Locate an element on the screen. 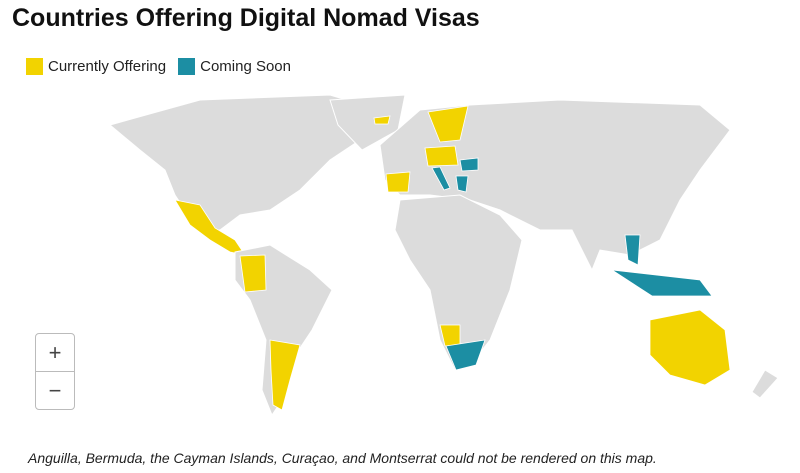 This screenshot has height=473, width=800. thailand is located at coordinates (632, 250).